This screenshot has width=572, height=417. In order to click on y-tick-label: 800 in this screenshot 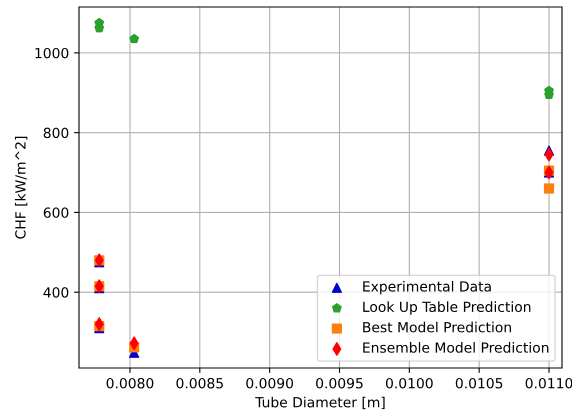, I will do `click(56, 133)`.